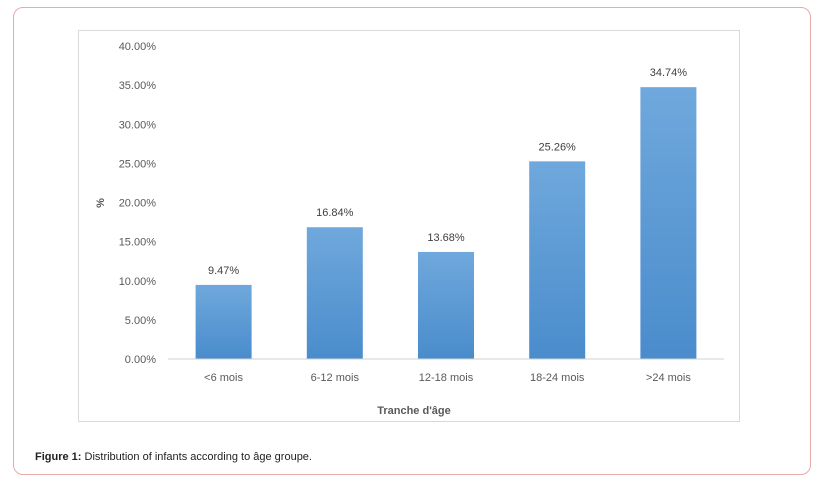  I want to click on caption-label: Figure 1:, so click(58, 457).